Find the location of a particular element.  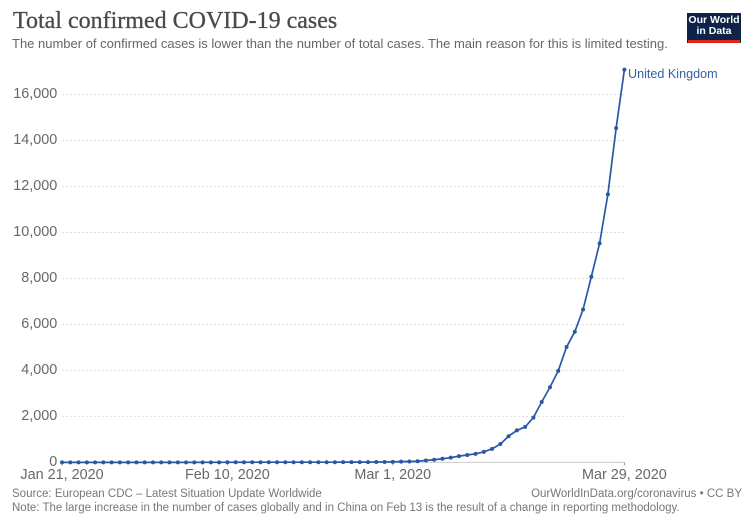

svg-text: Jan 21, 2020 is located at coordinates (61, 475).